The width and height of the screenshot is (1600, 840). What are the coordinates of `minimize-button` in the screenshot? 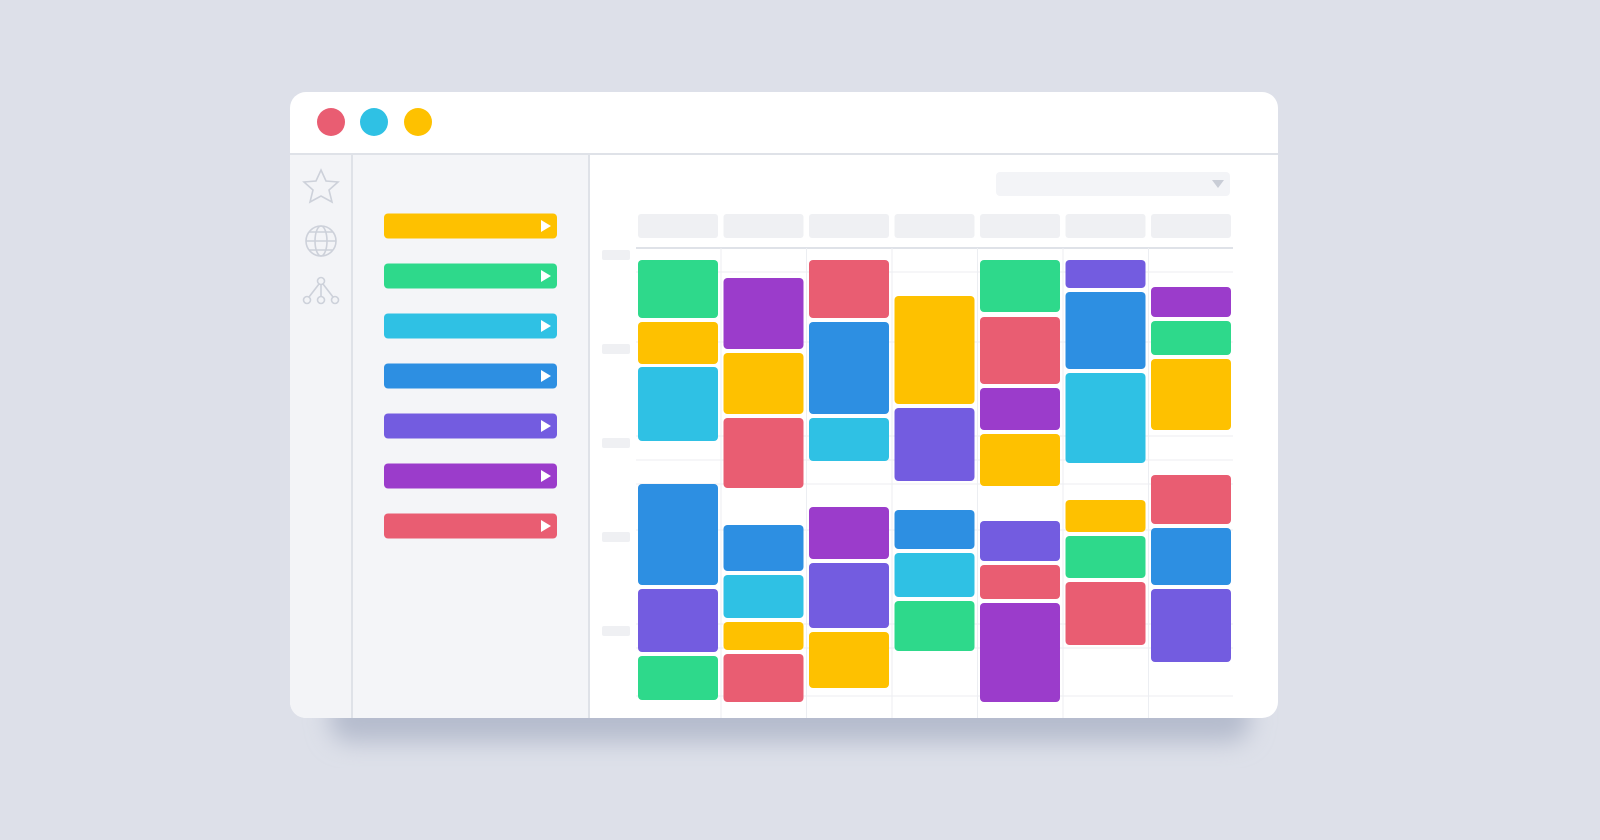 It's located at (374, 122).